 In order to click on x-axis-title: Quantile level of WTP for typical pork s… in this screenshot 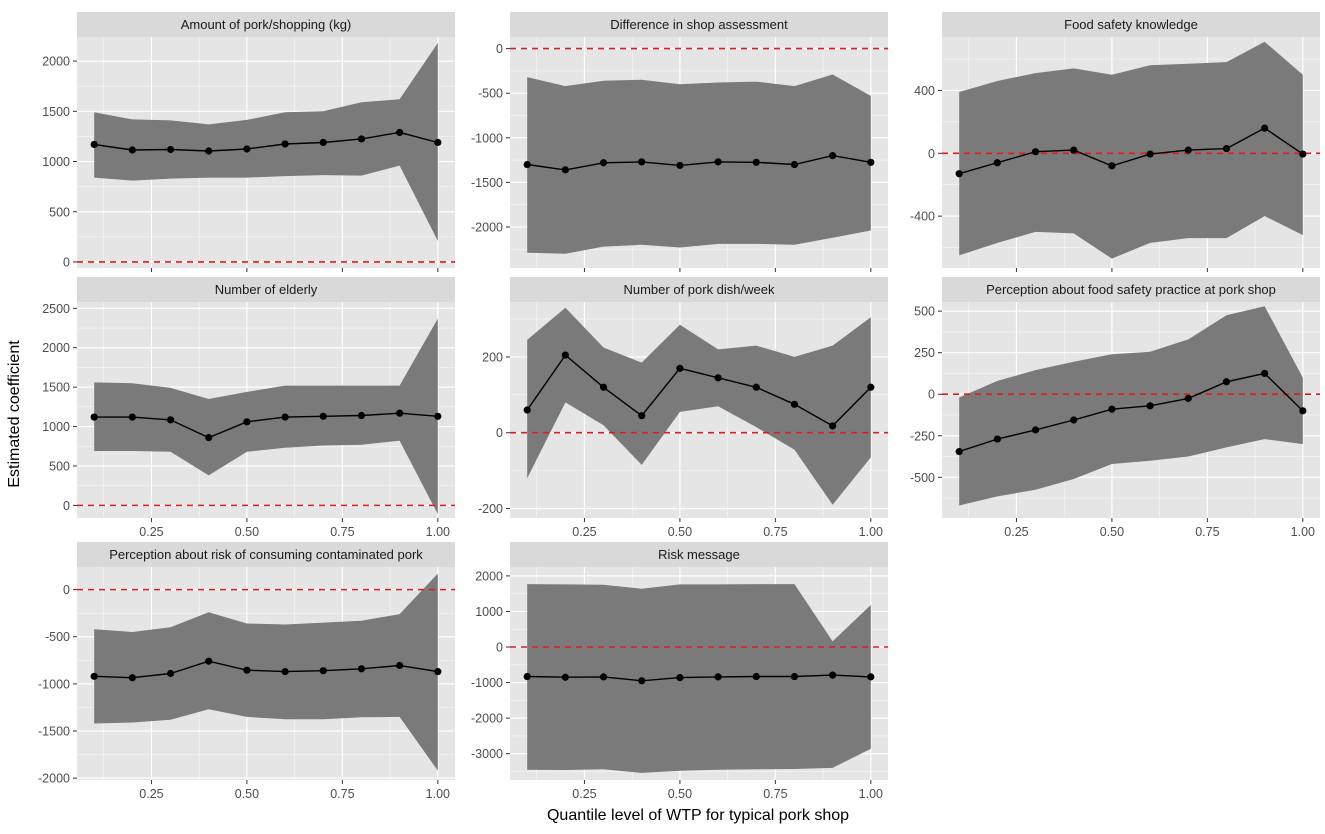, I will do `click(698, 815)`.